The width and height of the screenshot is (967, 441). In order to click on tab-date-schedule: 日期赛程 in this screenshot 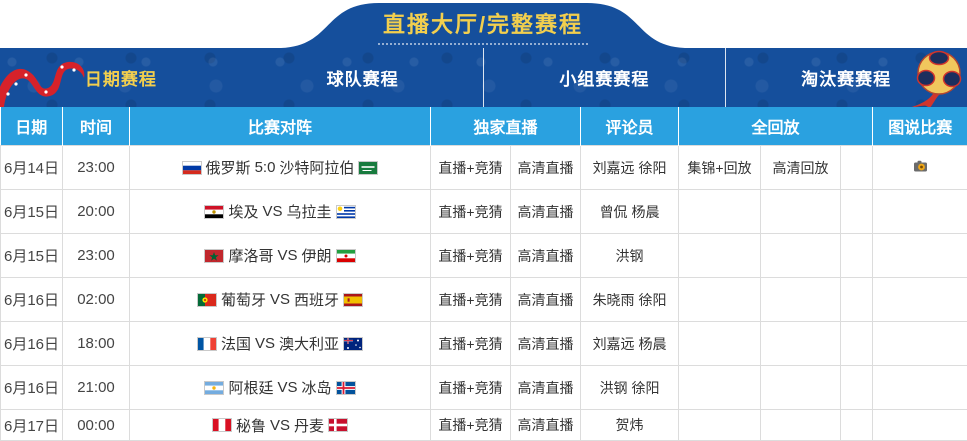, I will do `click(121, 77)`.